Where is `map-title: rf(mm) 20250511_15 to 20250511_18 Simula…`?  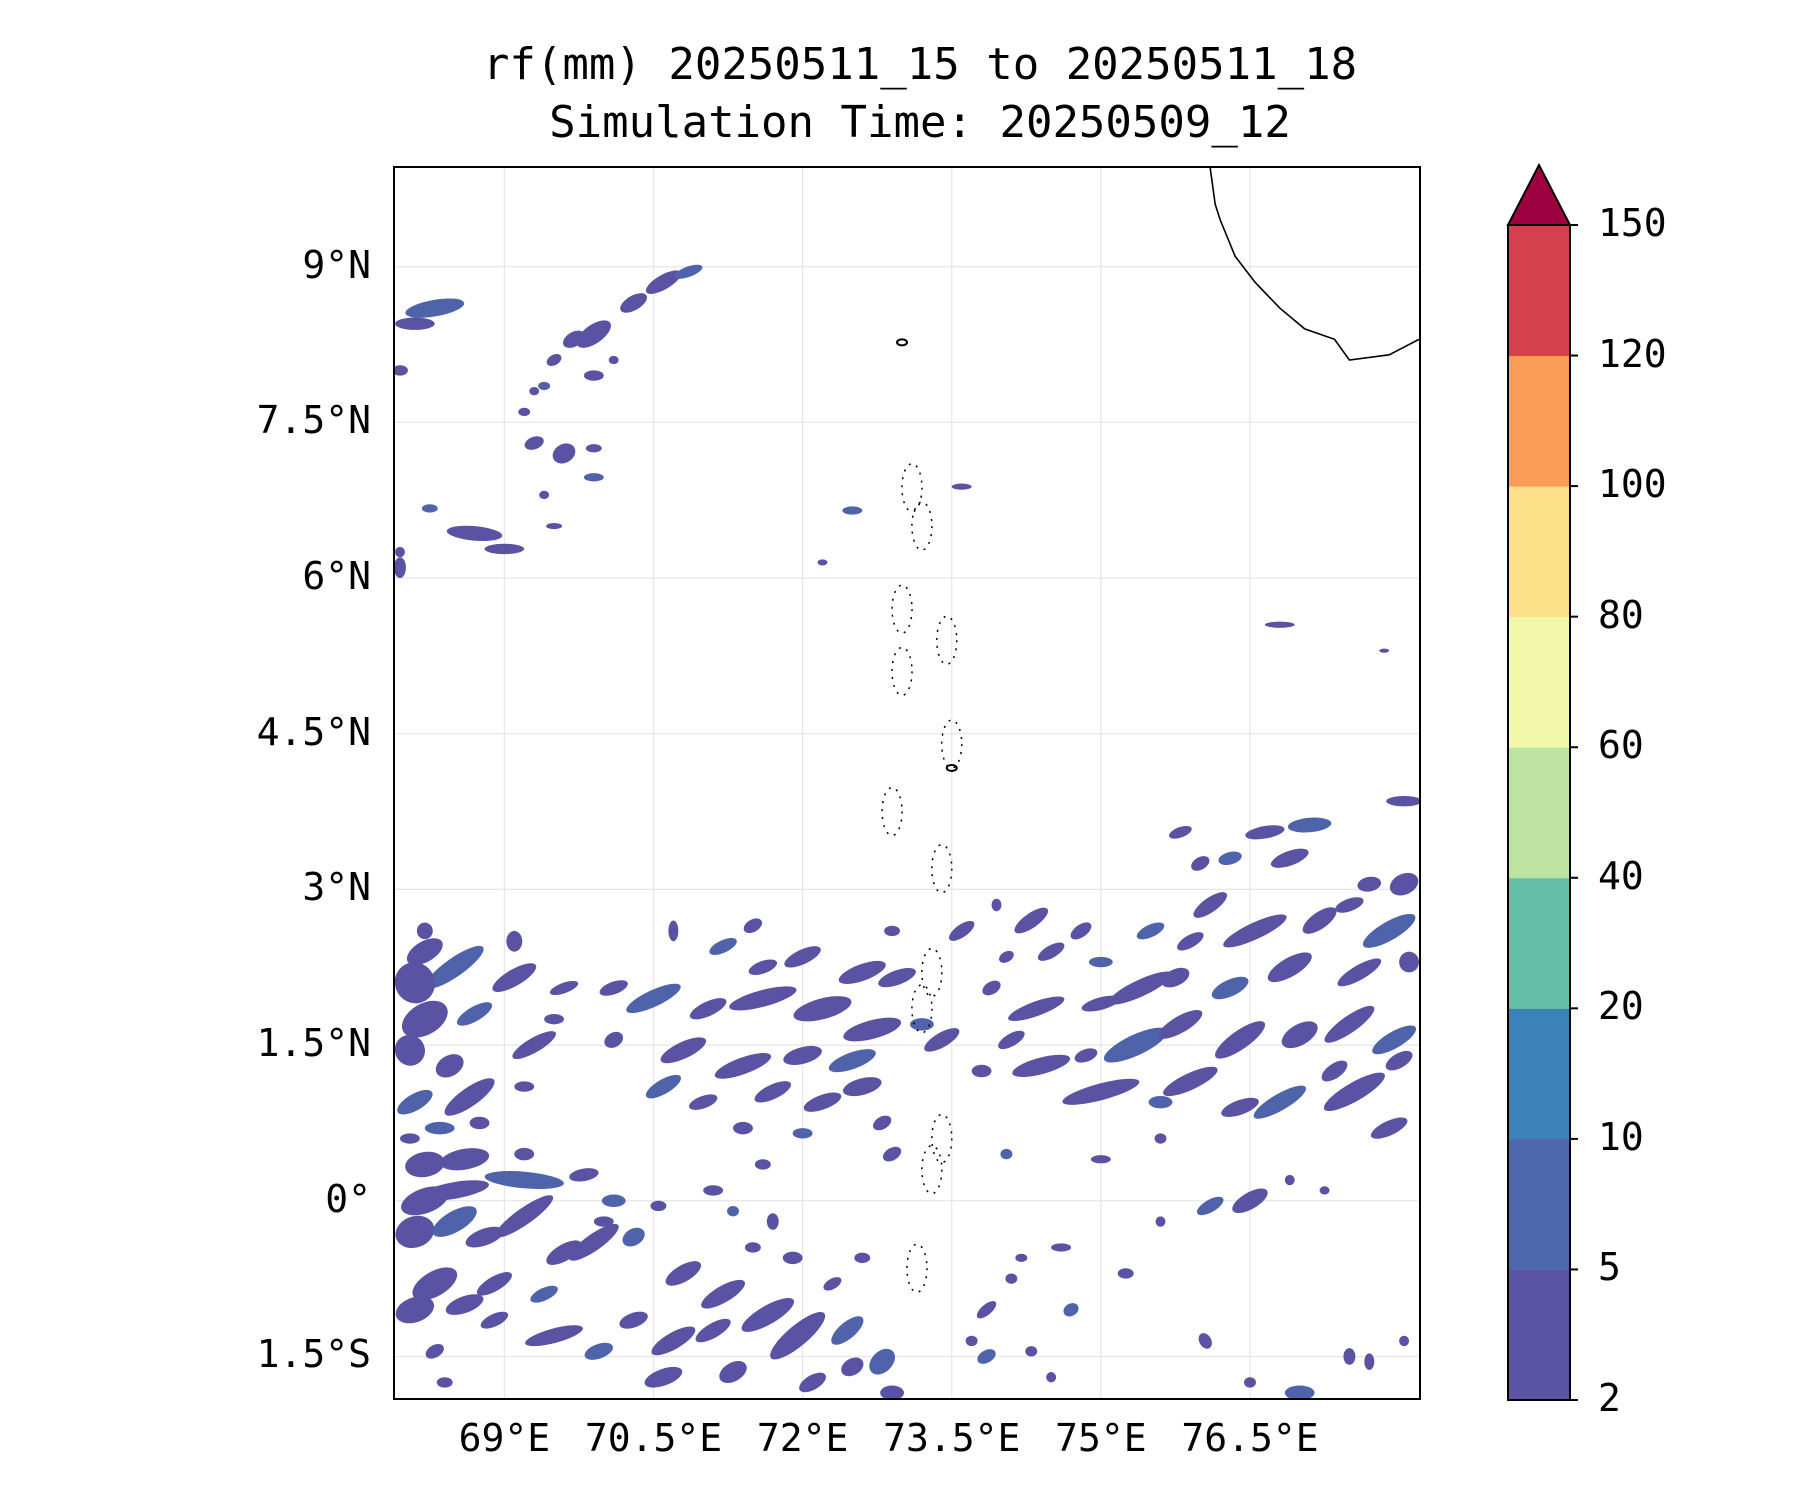
map-title: rf(mm) 20250511_15 to 20250511_18 Simula… is located at coordinates (900, 94).